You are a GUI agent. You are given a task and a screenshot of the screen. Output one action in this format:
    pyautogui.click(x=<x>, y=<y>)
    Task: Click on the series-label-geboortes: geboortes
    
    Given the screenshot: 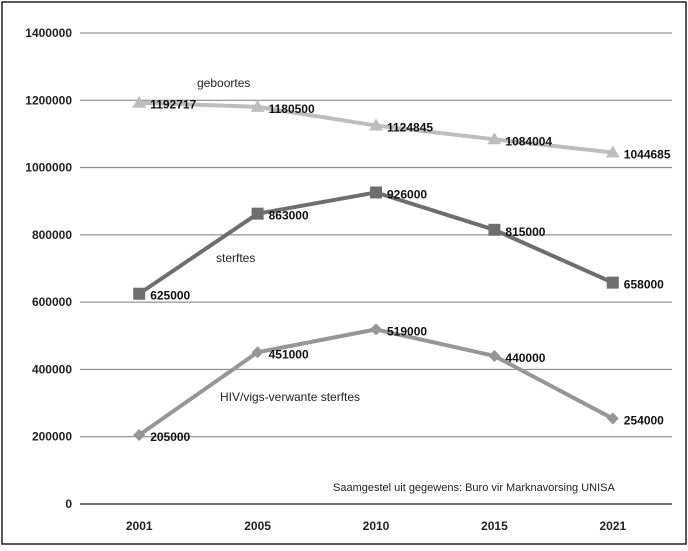 What is the action you would take?
    pyautogui.click(x=223, y=83)
    